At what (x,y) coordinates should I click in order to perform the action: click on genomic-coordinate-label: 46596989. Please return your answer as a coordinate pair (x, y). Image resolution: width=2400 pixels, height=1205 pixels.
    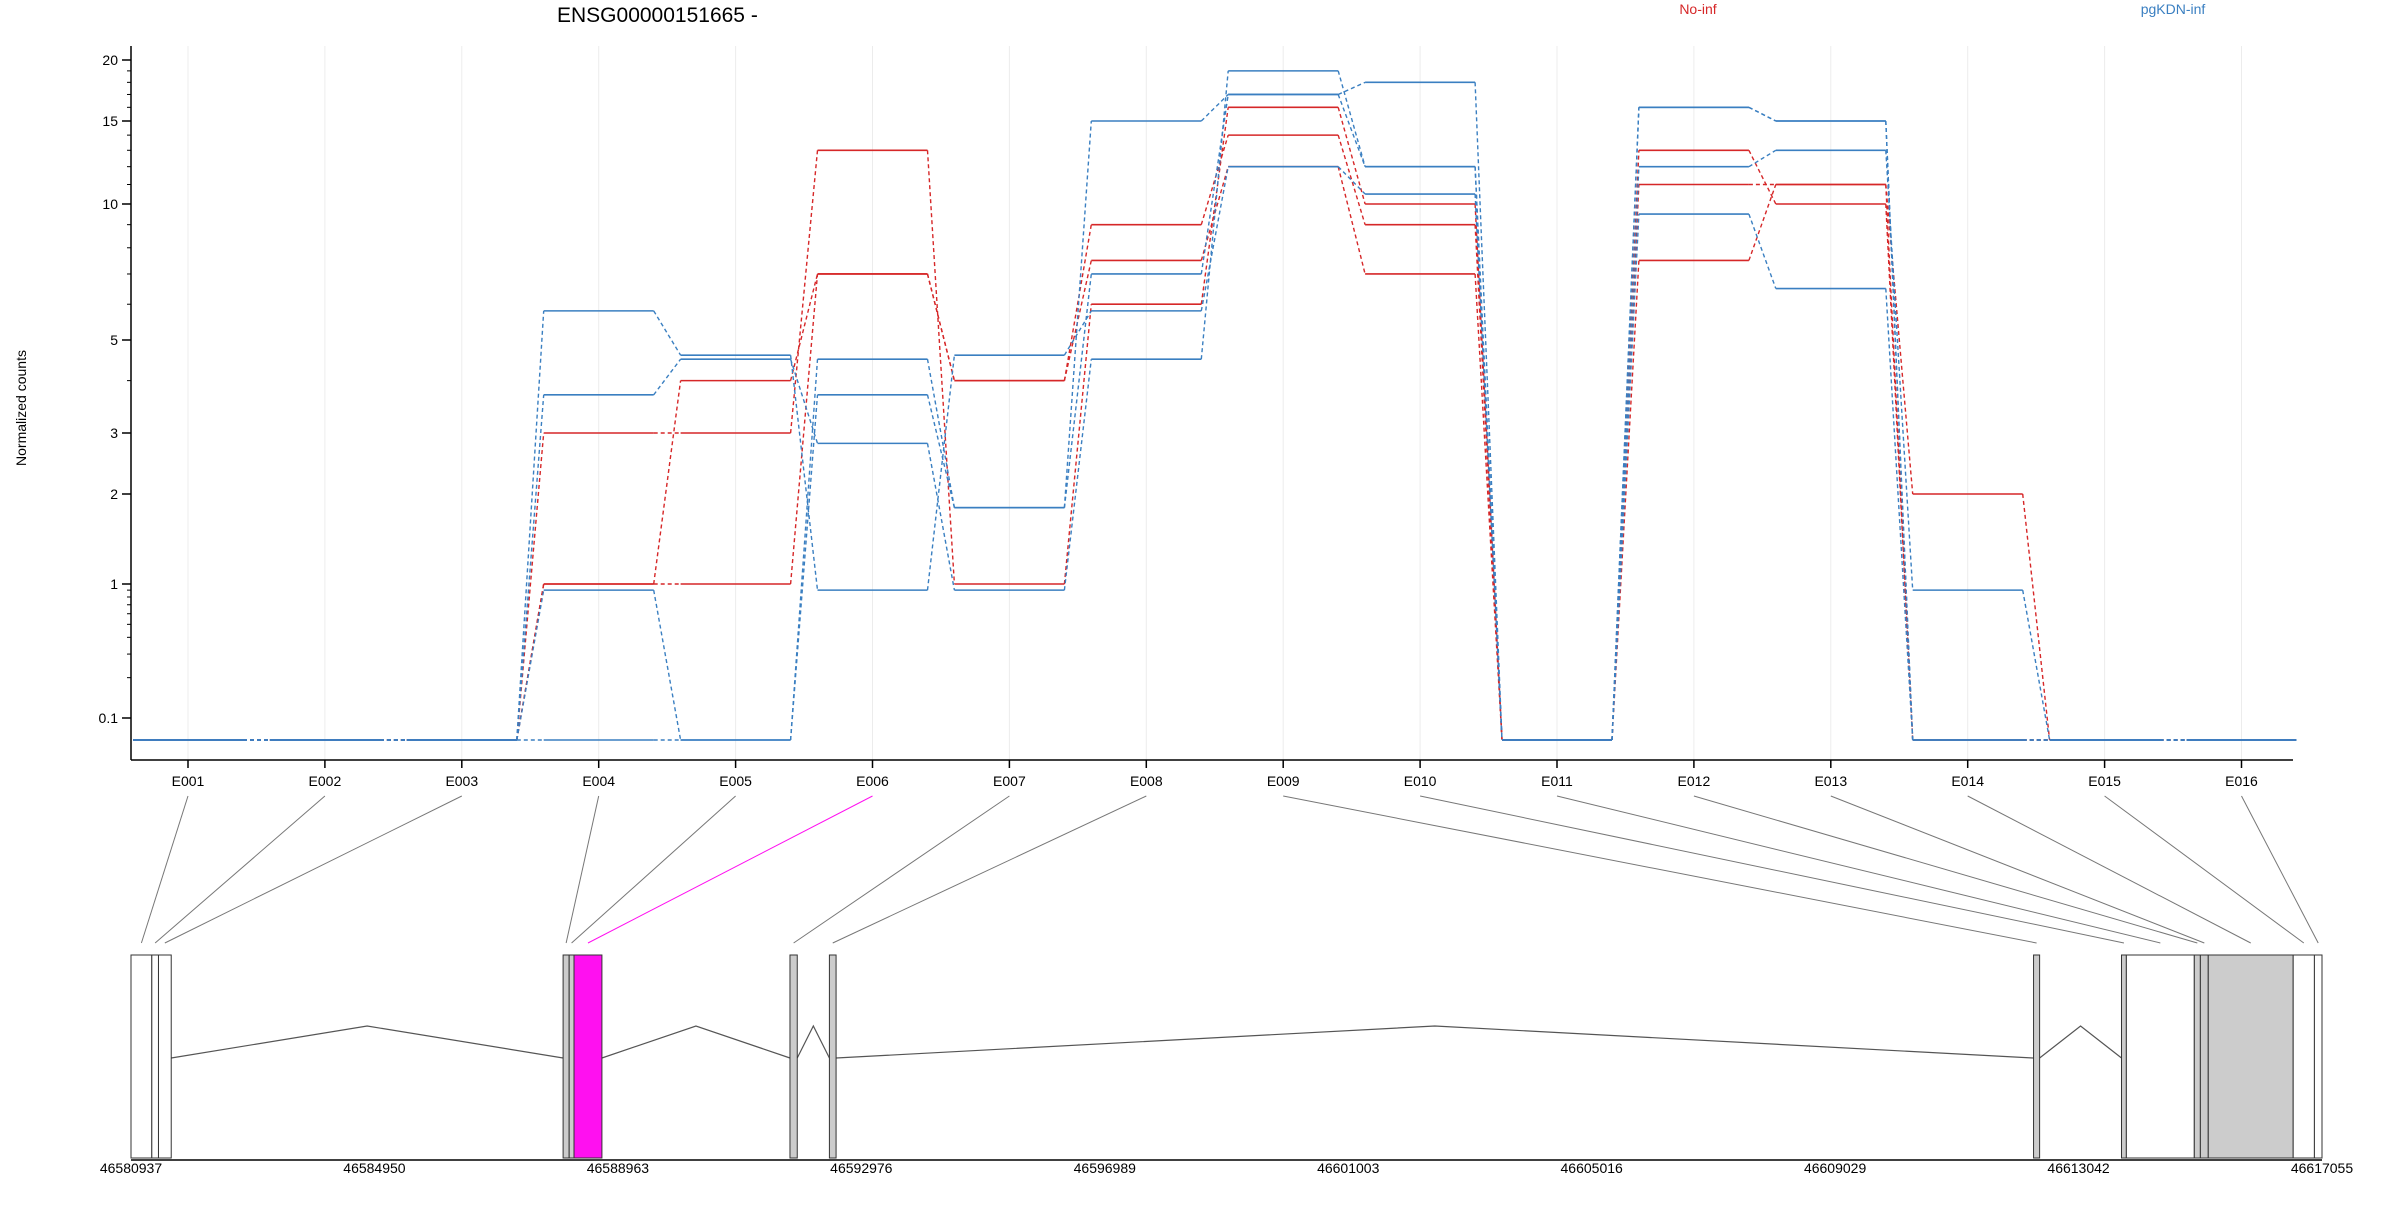
    Looking at the image, I should click on (1105, 1168).